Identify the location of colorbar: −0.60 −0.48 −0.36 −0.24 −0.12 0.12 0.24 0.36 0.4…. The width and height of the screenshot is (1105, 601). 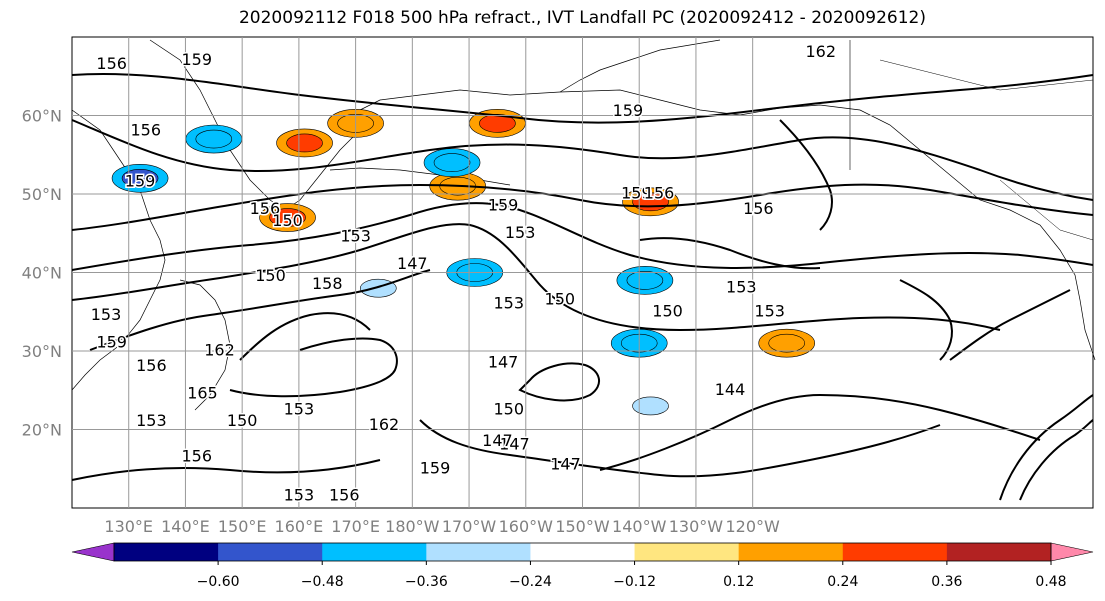
(582, 566).